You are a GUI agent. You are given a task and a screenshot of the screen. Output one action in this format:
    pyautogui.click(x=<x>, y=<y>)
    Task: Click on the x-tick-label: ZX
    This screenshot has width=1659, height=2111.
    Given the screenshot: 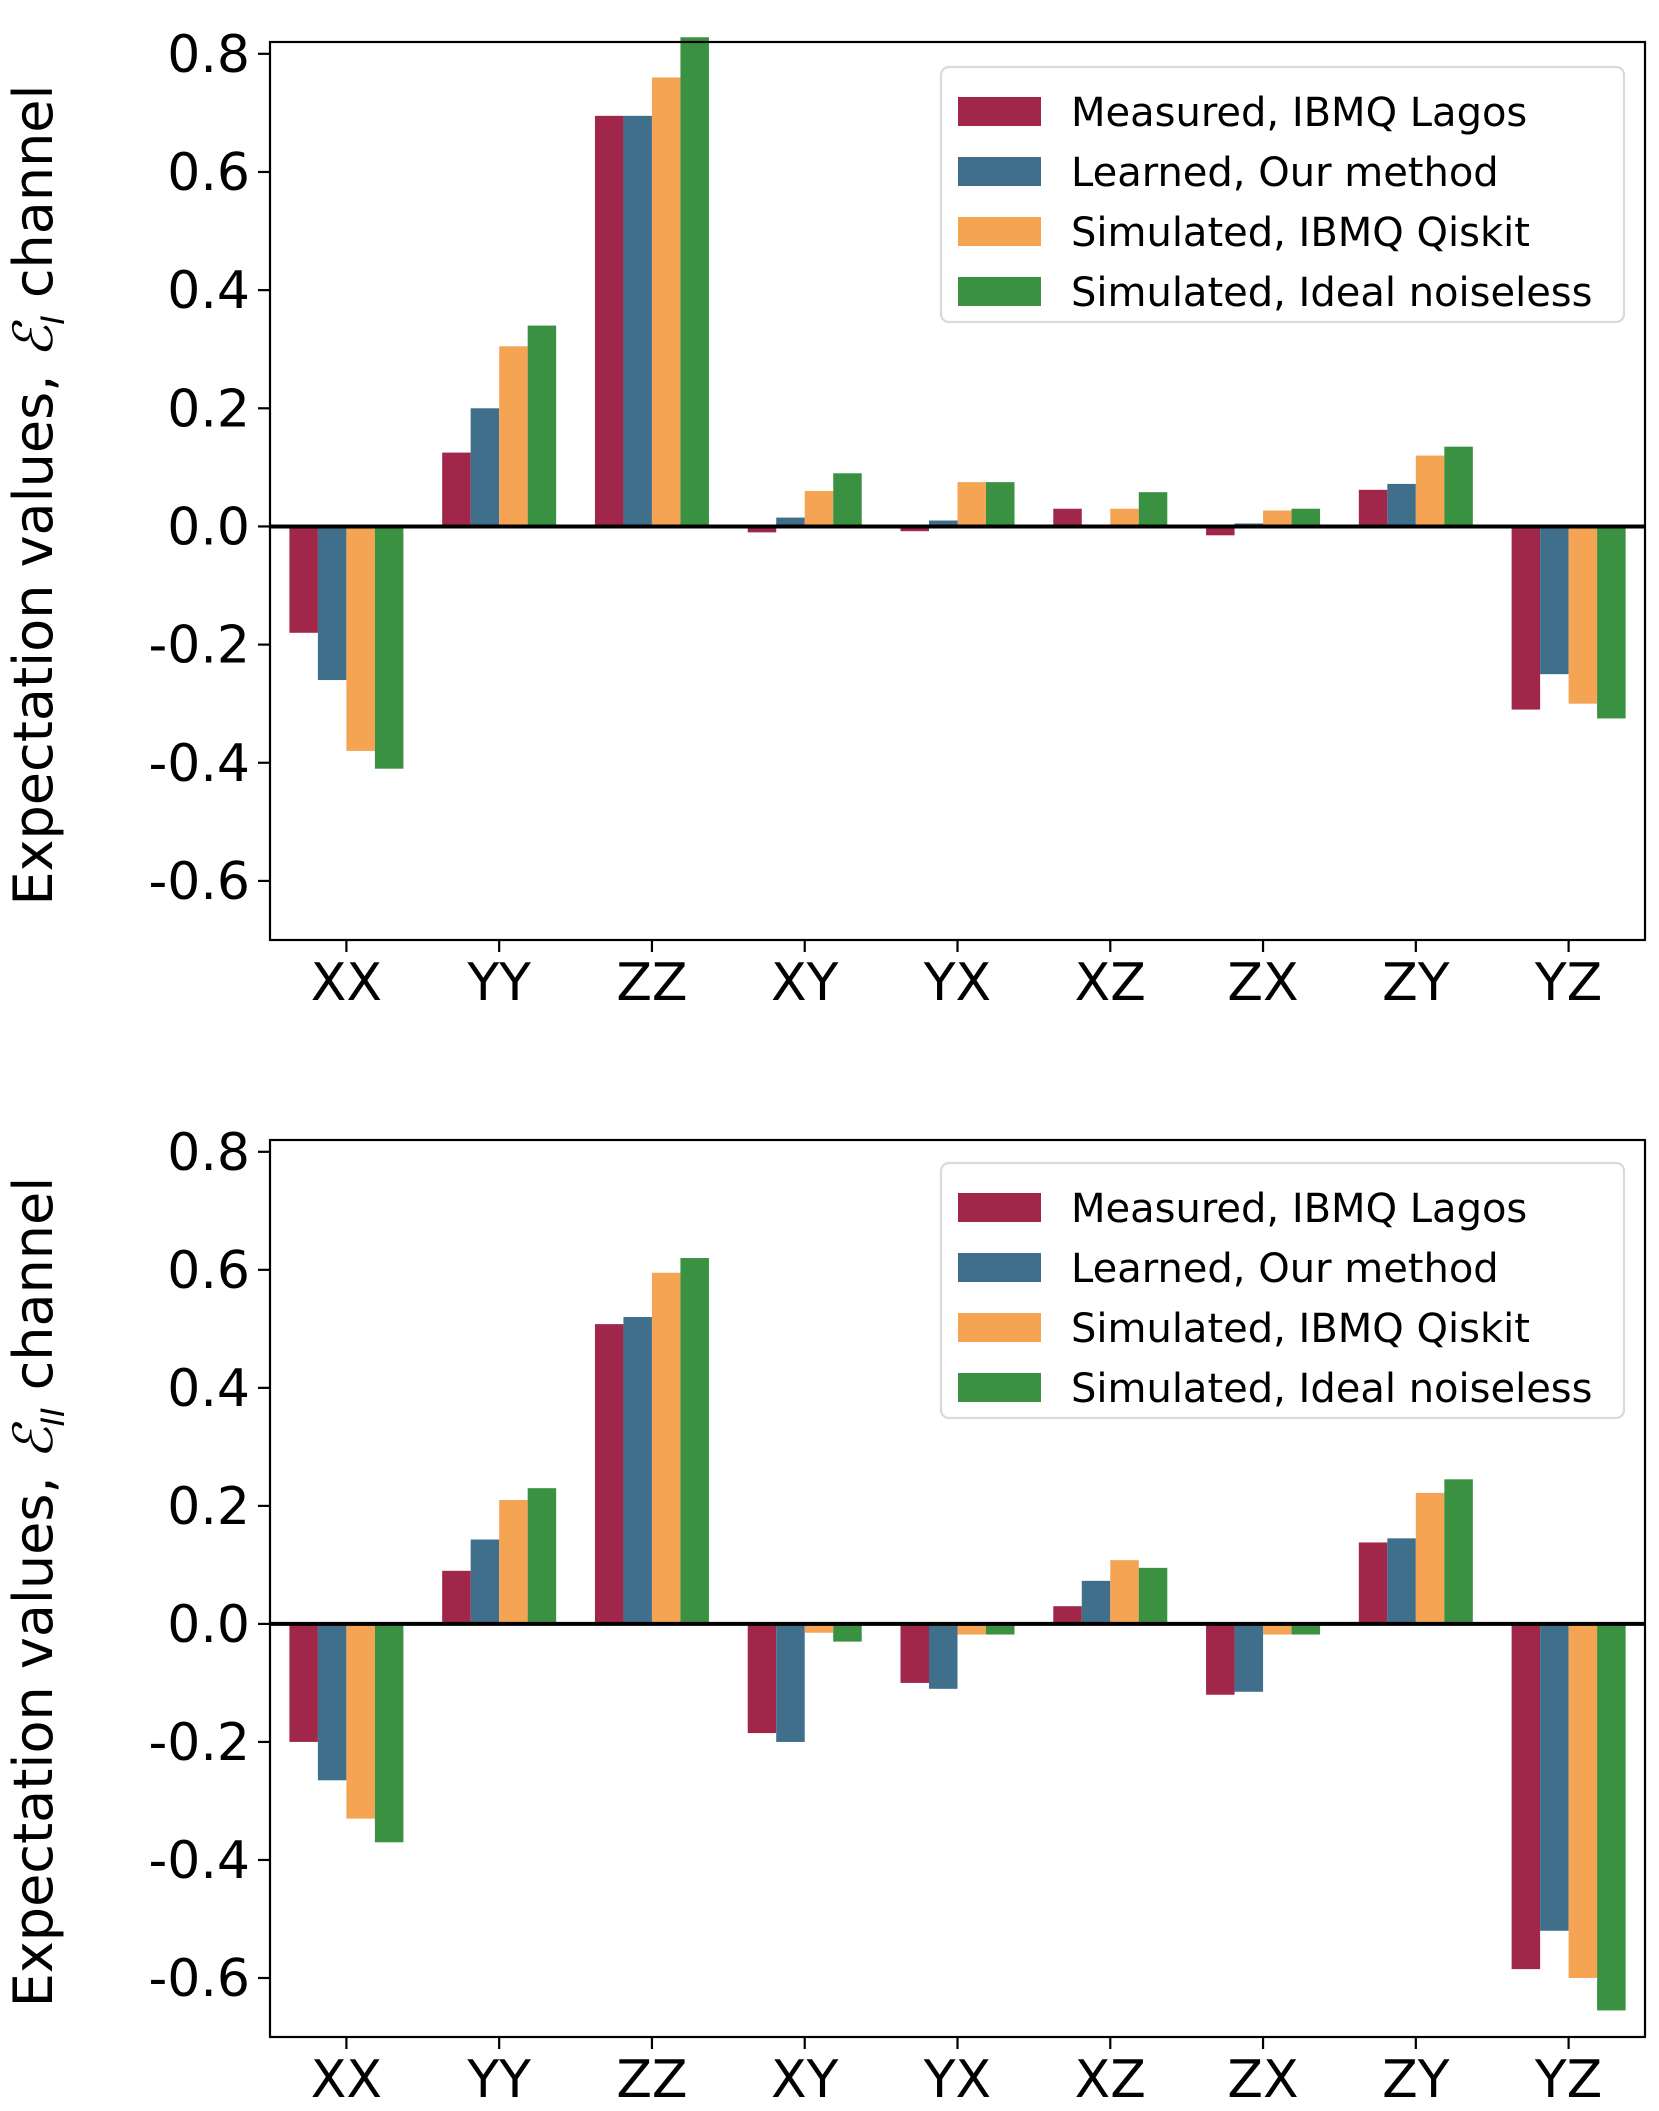 What is the action you would take?
    pyautogui.click(x=1262, y=983)
    